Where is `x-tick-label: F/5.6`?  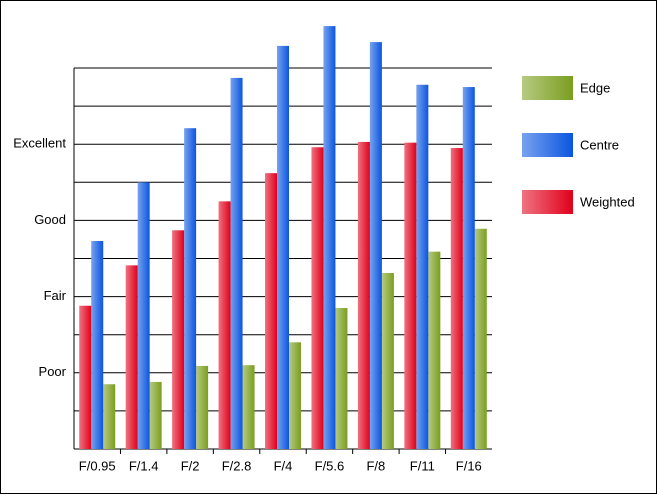
x-tick-label: F/5.6 is located at coordinates (330, 465).